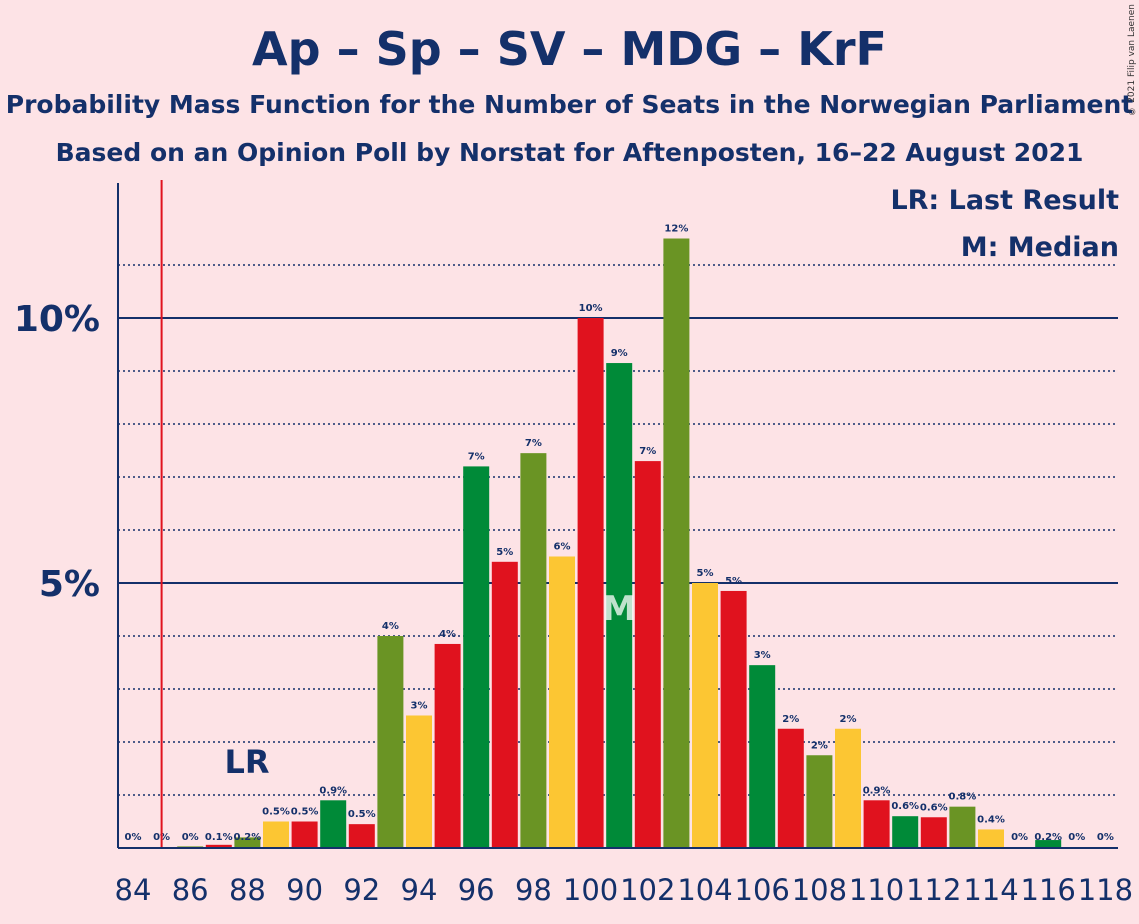 This screenshot has width=1139, height=924. I want to click on x-tick-label: 84, so click(133, 890).